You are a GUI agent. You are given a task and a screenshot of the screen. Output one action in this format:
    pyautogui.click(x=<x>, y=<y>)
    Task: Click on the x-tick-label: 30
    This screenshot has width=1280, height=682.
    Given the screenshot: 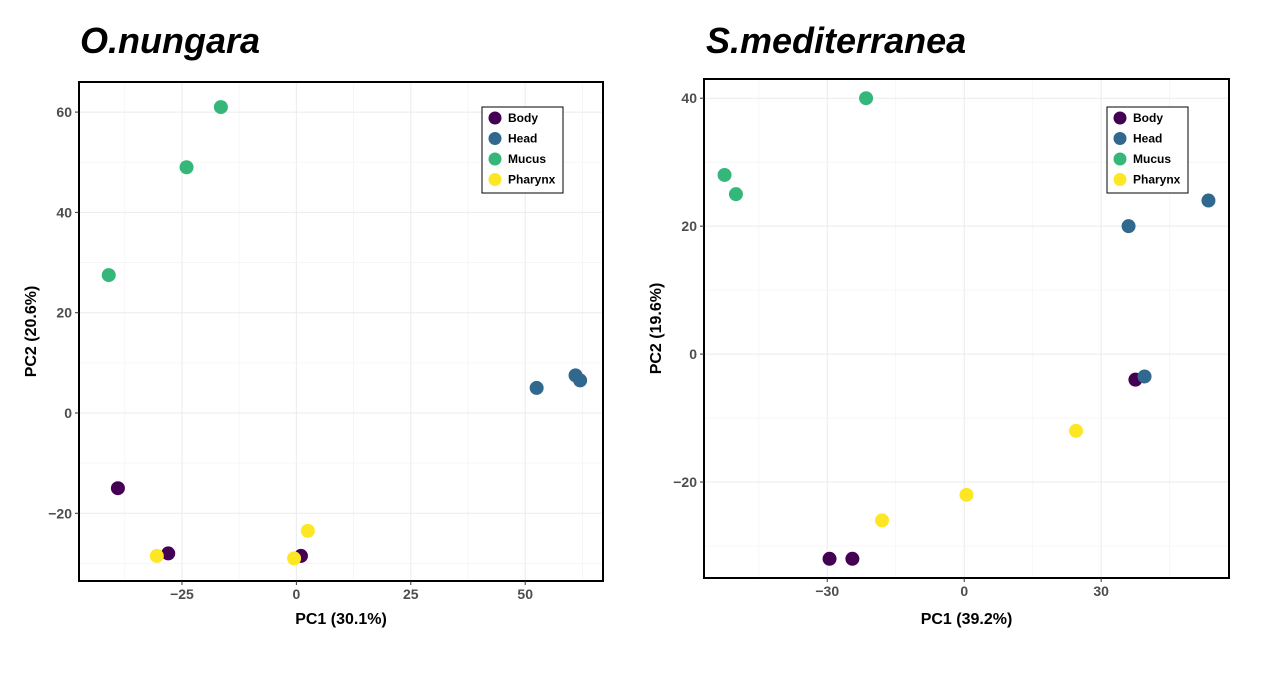 What is the action you would take?
    pyautogui.click(x=1101, y=591)
    